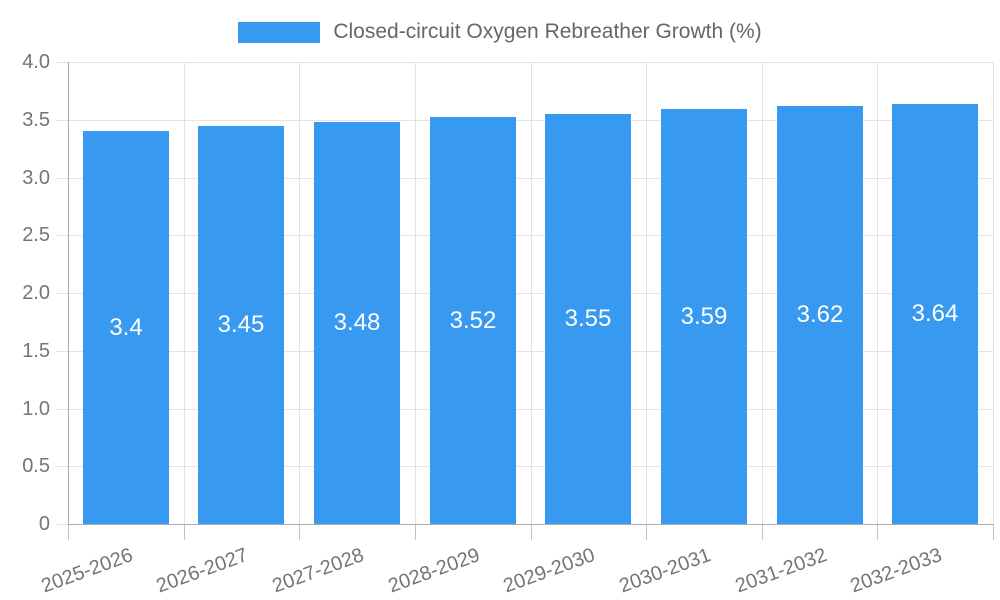  I want to click on x-tick-label: 2030-2031, so click(665, 571).